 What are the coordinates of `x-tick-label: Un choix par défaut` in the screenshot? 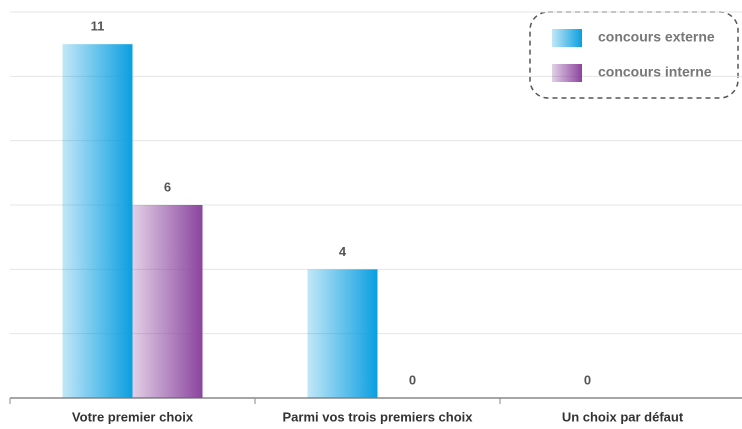 It's located at (623, 416).